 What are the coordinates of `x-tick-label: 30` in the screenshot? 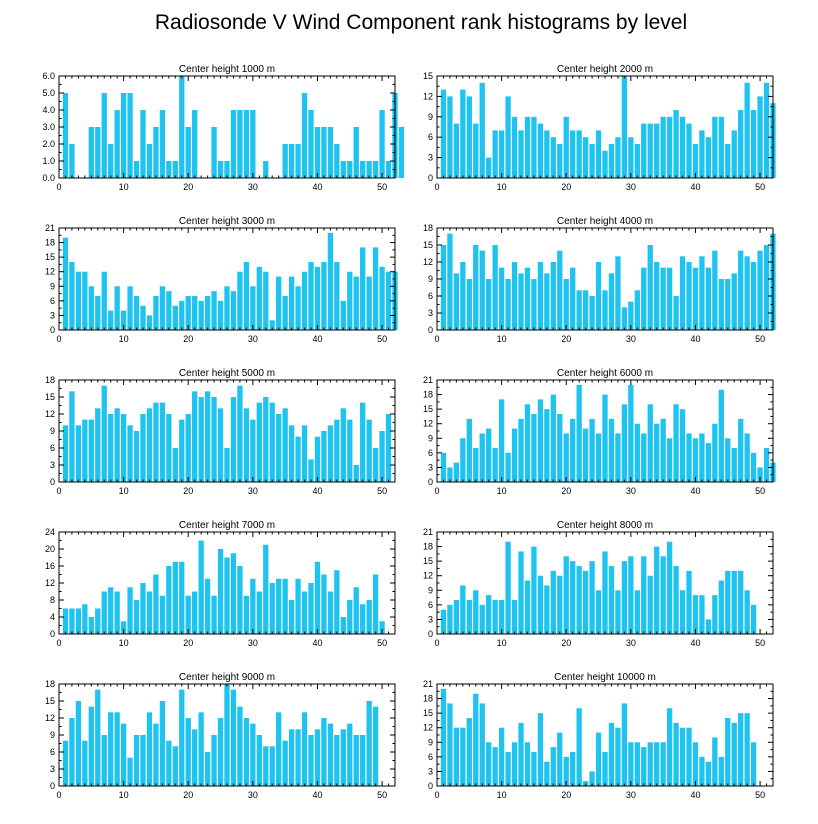 It's located at (631, 643).